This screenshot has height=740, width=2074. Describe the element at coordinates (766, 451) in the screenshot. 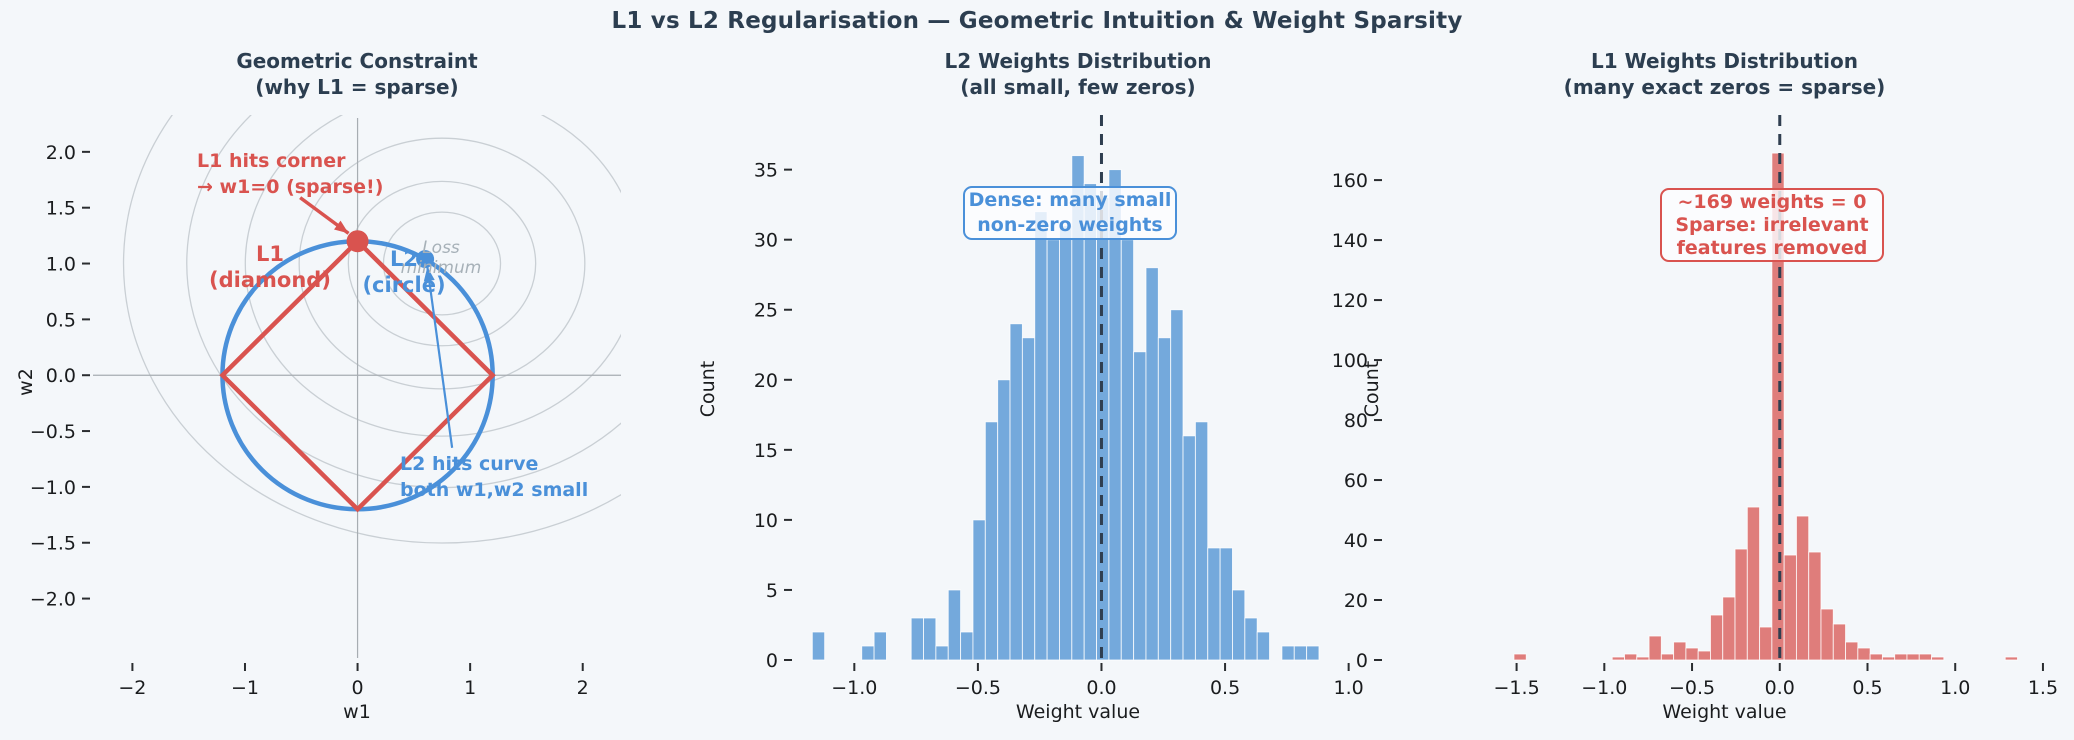

I see `tick-label: 15` at that location.